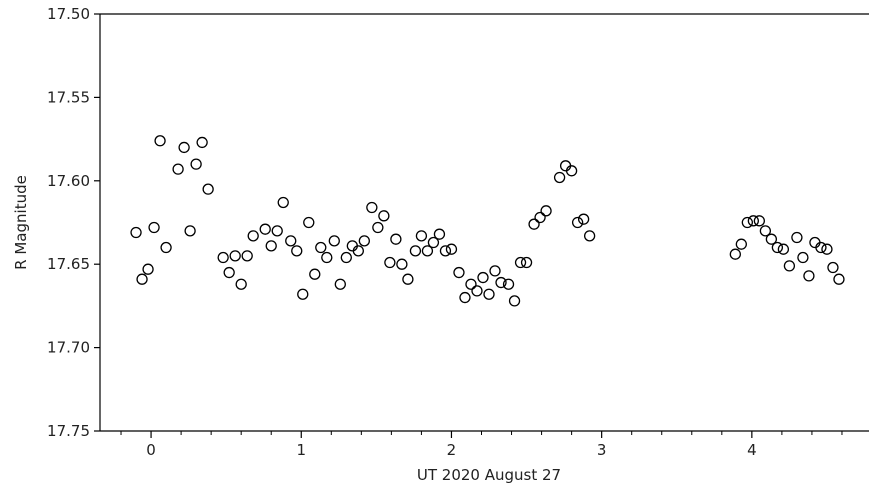 This screenshot has height=485, width=870. What do you see at coordinates (452, 450) in the screenshot?
I see `x-tick-label: 2` at bounding box center [452, 450].